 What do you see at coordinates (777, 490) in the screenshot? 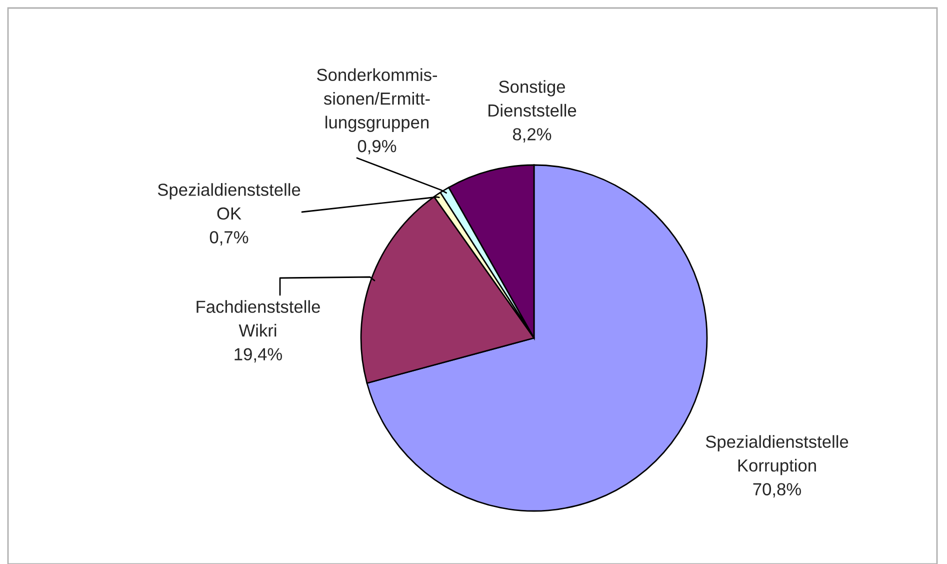
I see `data-label: 70,8%` at bounding box center [777, 490].